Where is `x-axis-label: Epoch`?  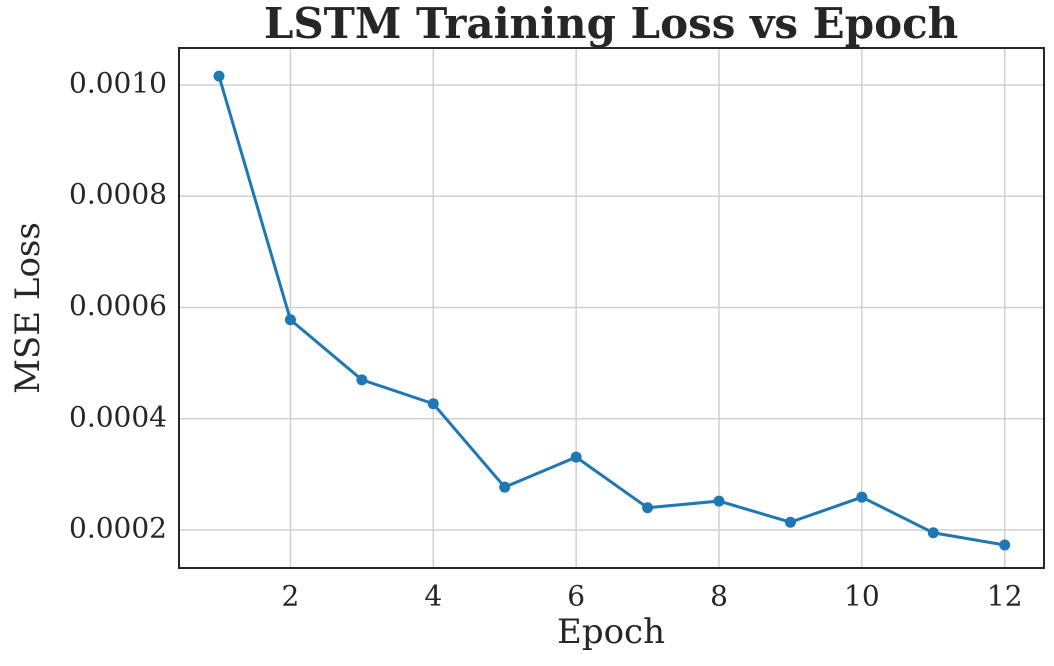
x-axis-label: Epoch is located at coordinates (611, 632).